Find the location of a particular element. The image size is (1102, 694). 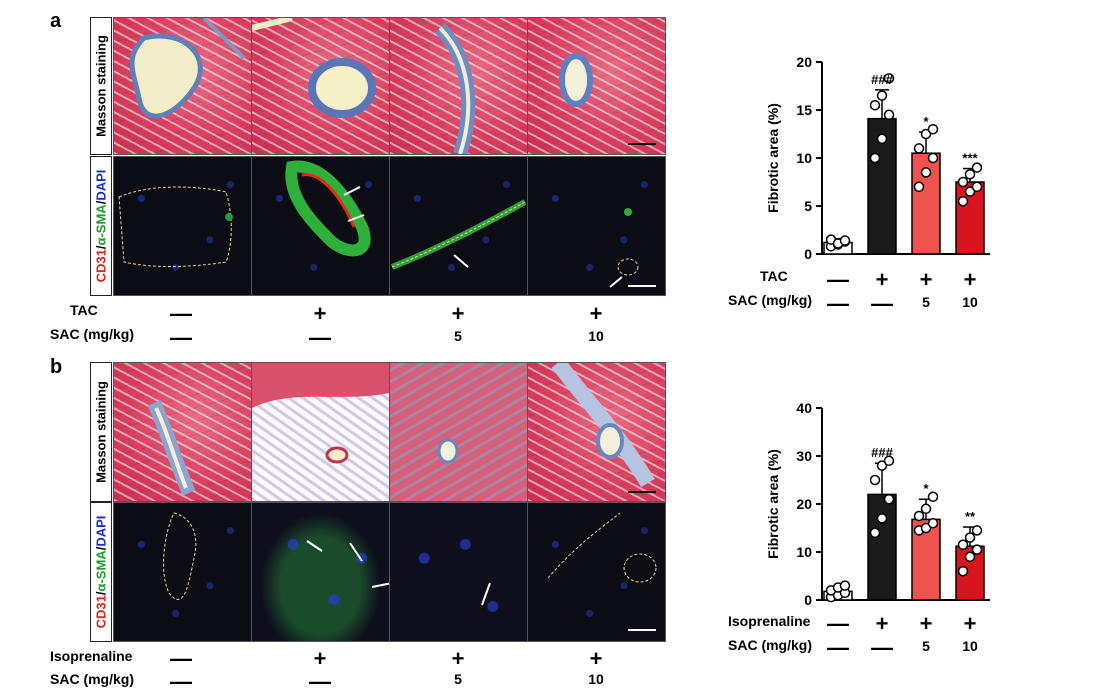

fluorescence-image-b-sac5 is located at coordinates (458, 572).